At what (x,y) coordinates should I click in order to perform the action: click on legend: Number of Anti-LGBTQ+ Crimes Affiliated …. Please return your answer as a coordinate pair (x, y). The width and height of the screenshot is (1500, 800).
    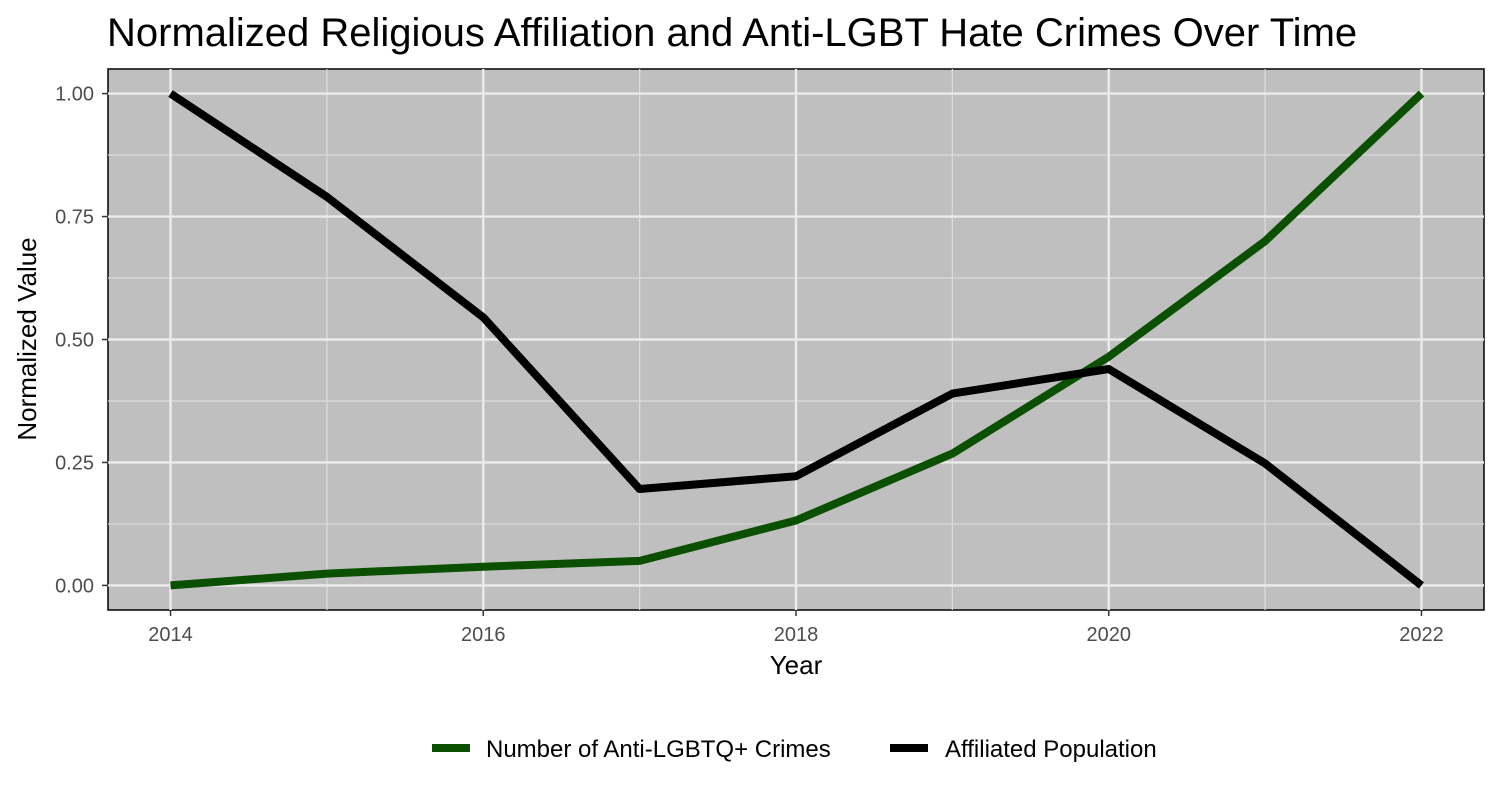
    Looking at the image, I should click on (794, 749).